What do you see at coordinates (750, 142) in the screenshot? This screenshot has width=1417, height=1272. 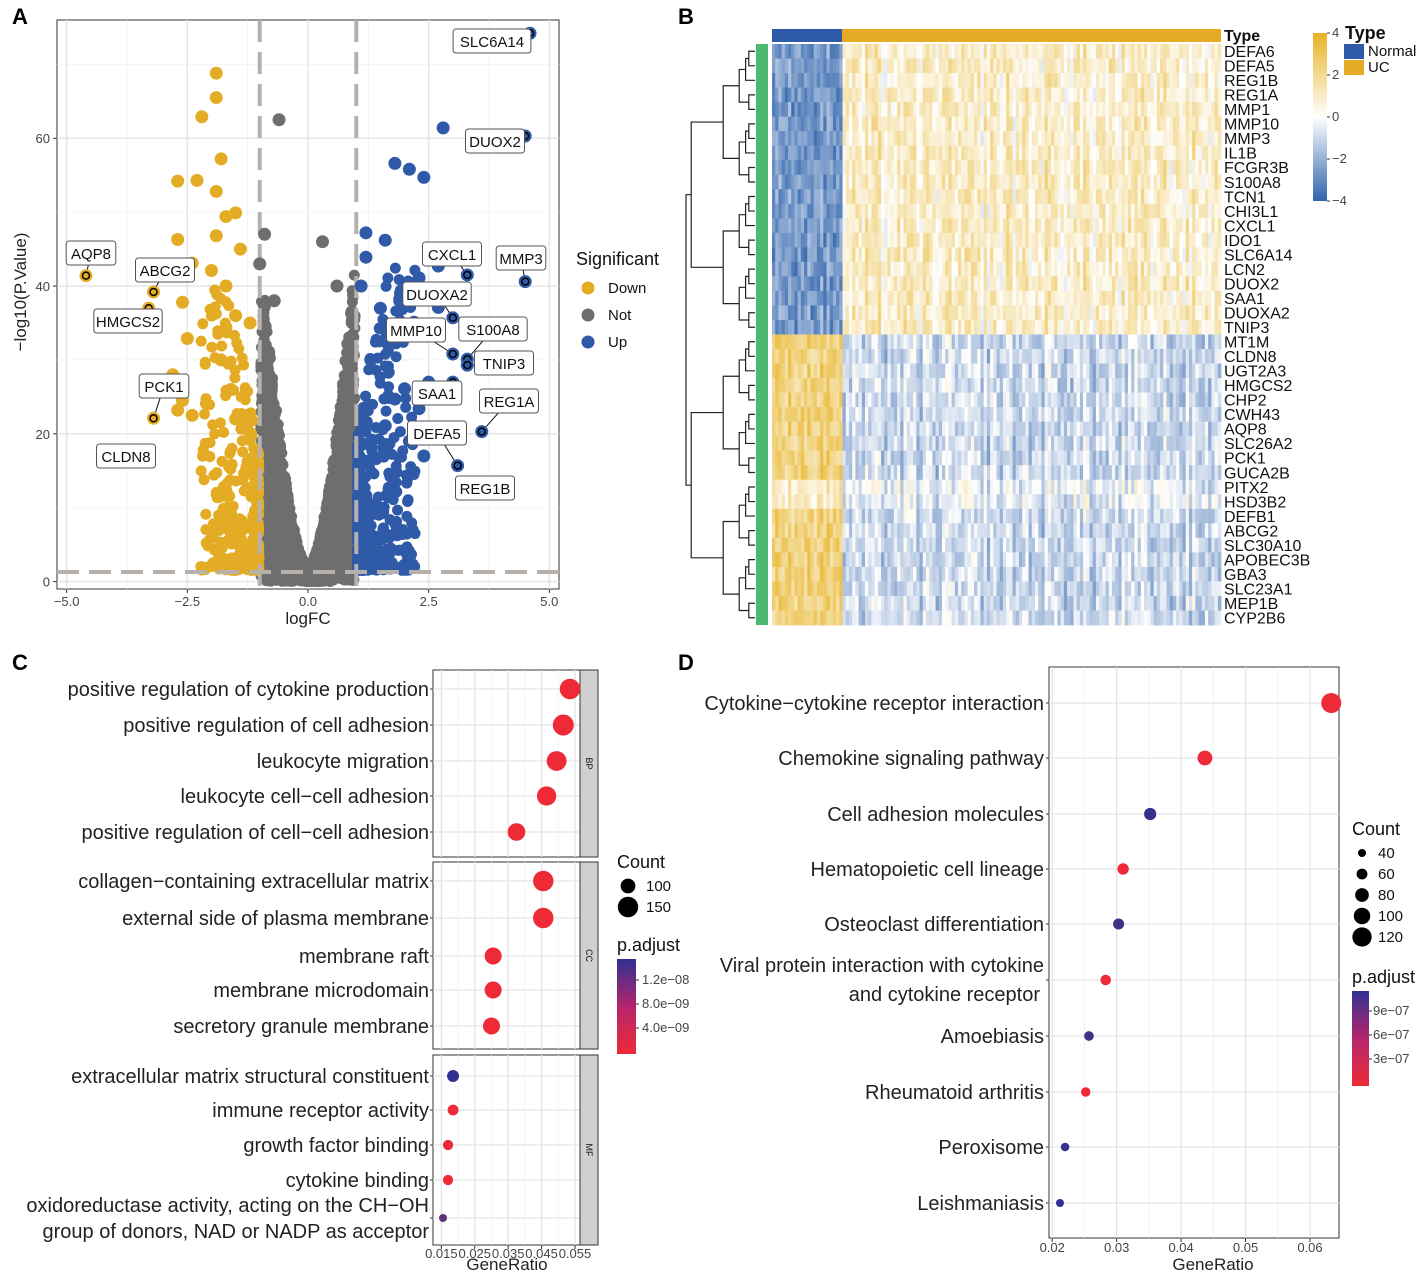 I see `dendrogram-branch` at bounding box center [750, 142].